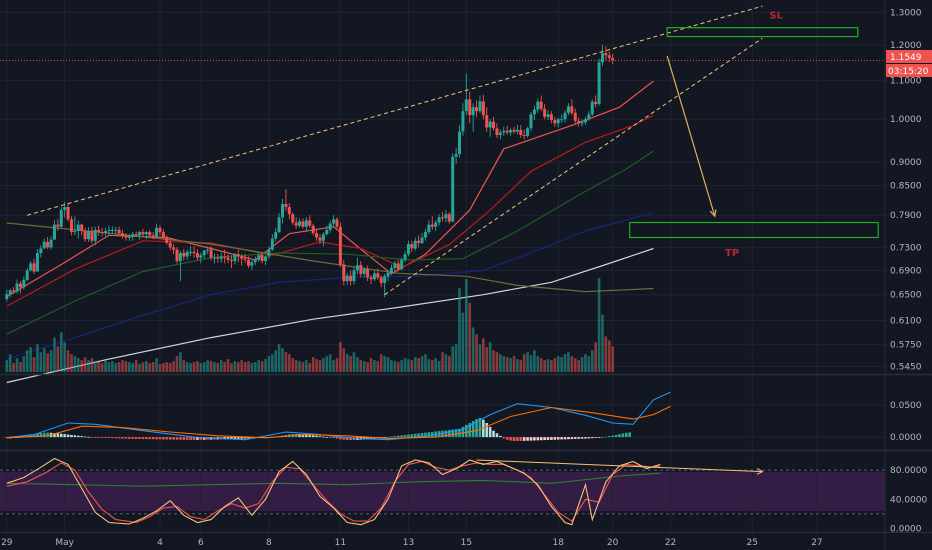 This screenshot has width=932, height=550. Describe the element at coordinates (754, 230) in the screenshot. I see `take-profit-zone` at that location.